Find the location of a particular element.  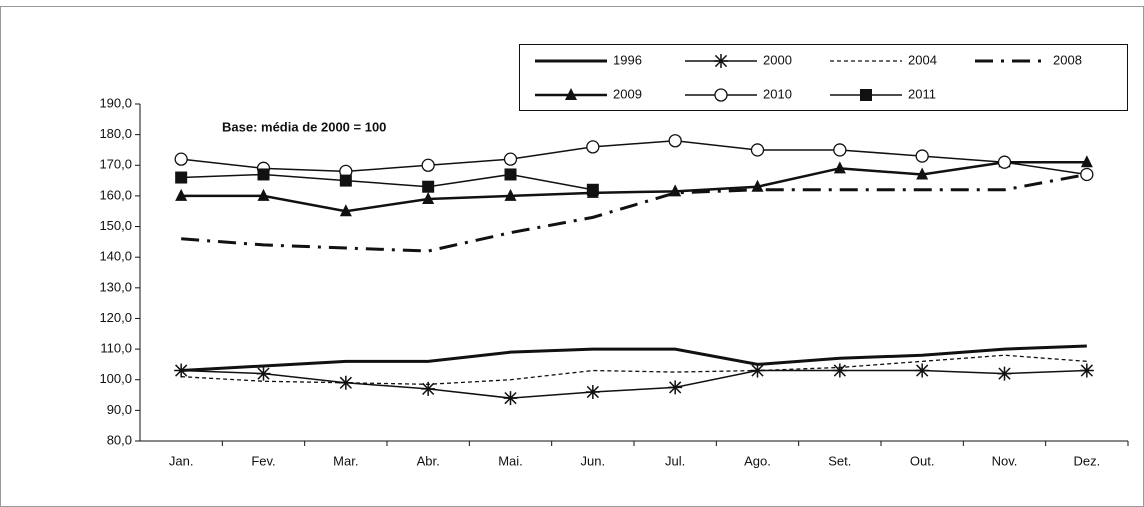

y-tick-label: 190,0 is located at coordinates (115, 102).